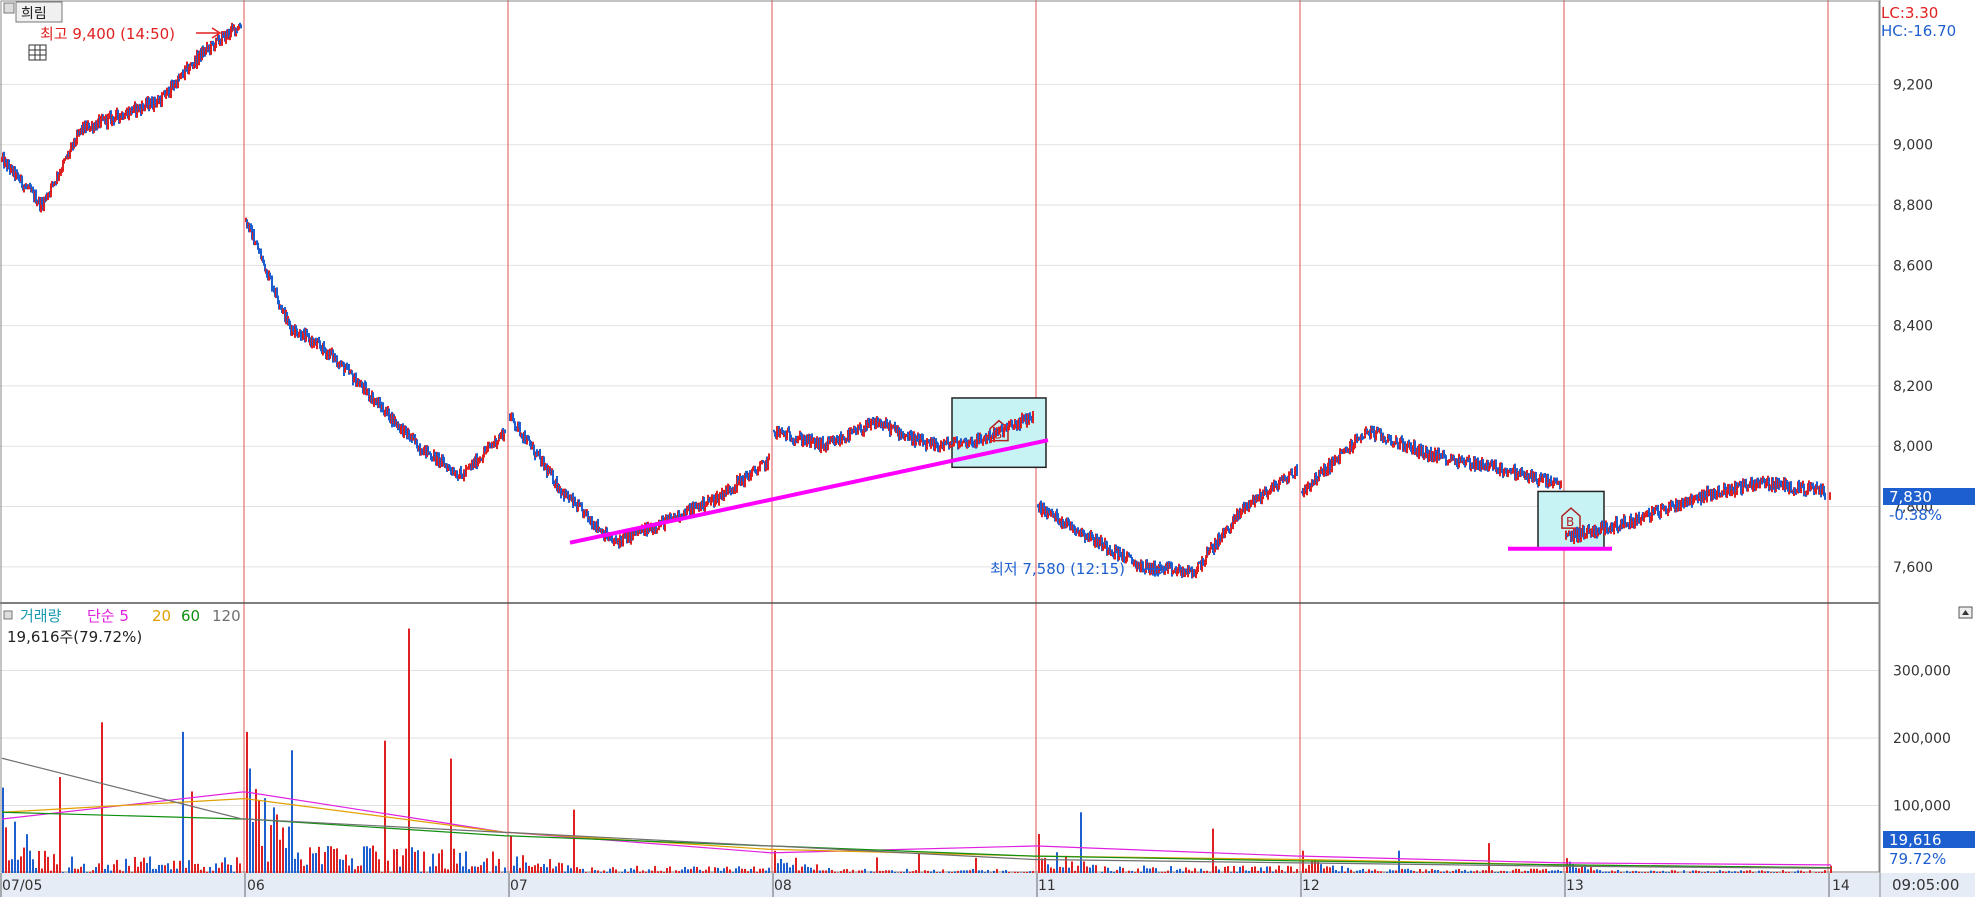 The image size is (1975, 897). What do you see at coordinates (1047, 886) in the screenshot?
I see `date-tick-label: 11` at bounding box center [1047, 886].